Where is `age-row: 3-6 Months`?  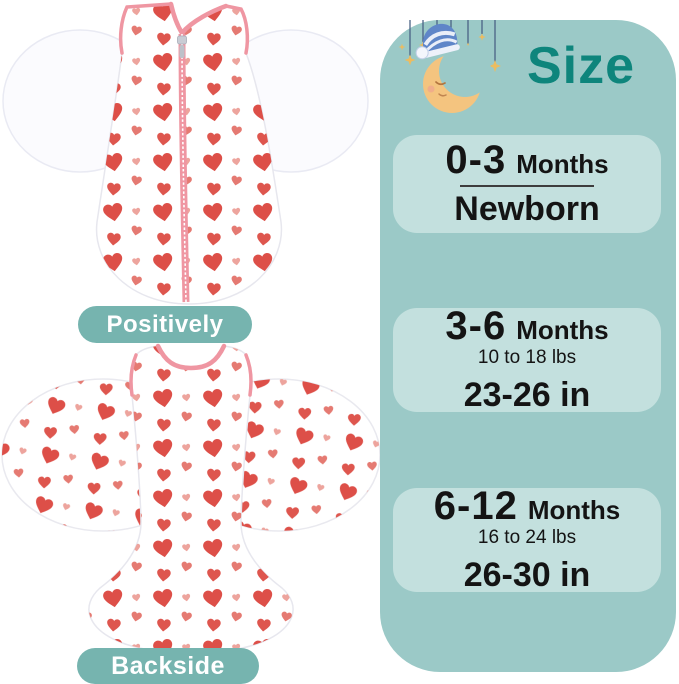 age-row: 3-6 Months is located at coordinates (526, 326).